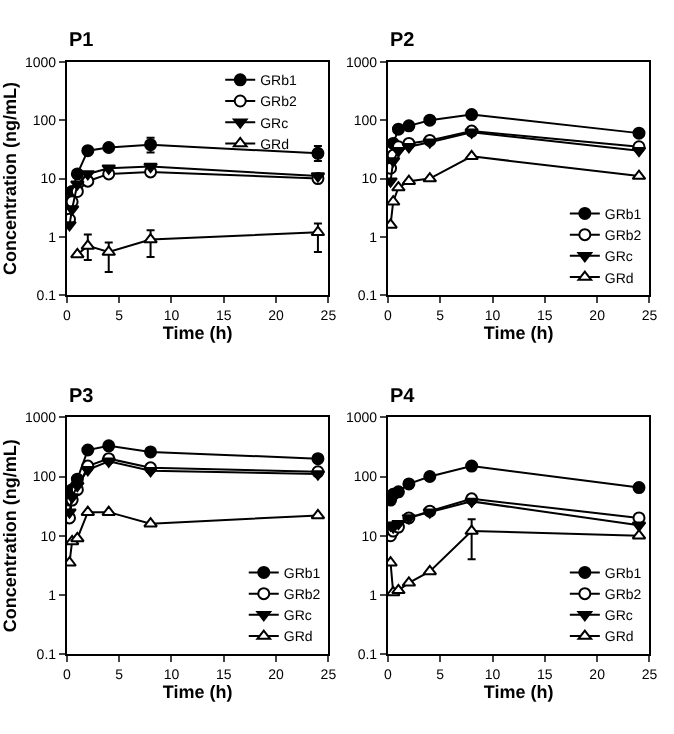 Image resolution: width=674 pixels, height=734 pixels. I want to click on chart-title: P4, so click(403, 397).